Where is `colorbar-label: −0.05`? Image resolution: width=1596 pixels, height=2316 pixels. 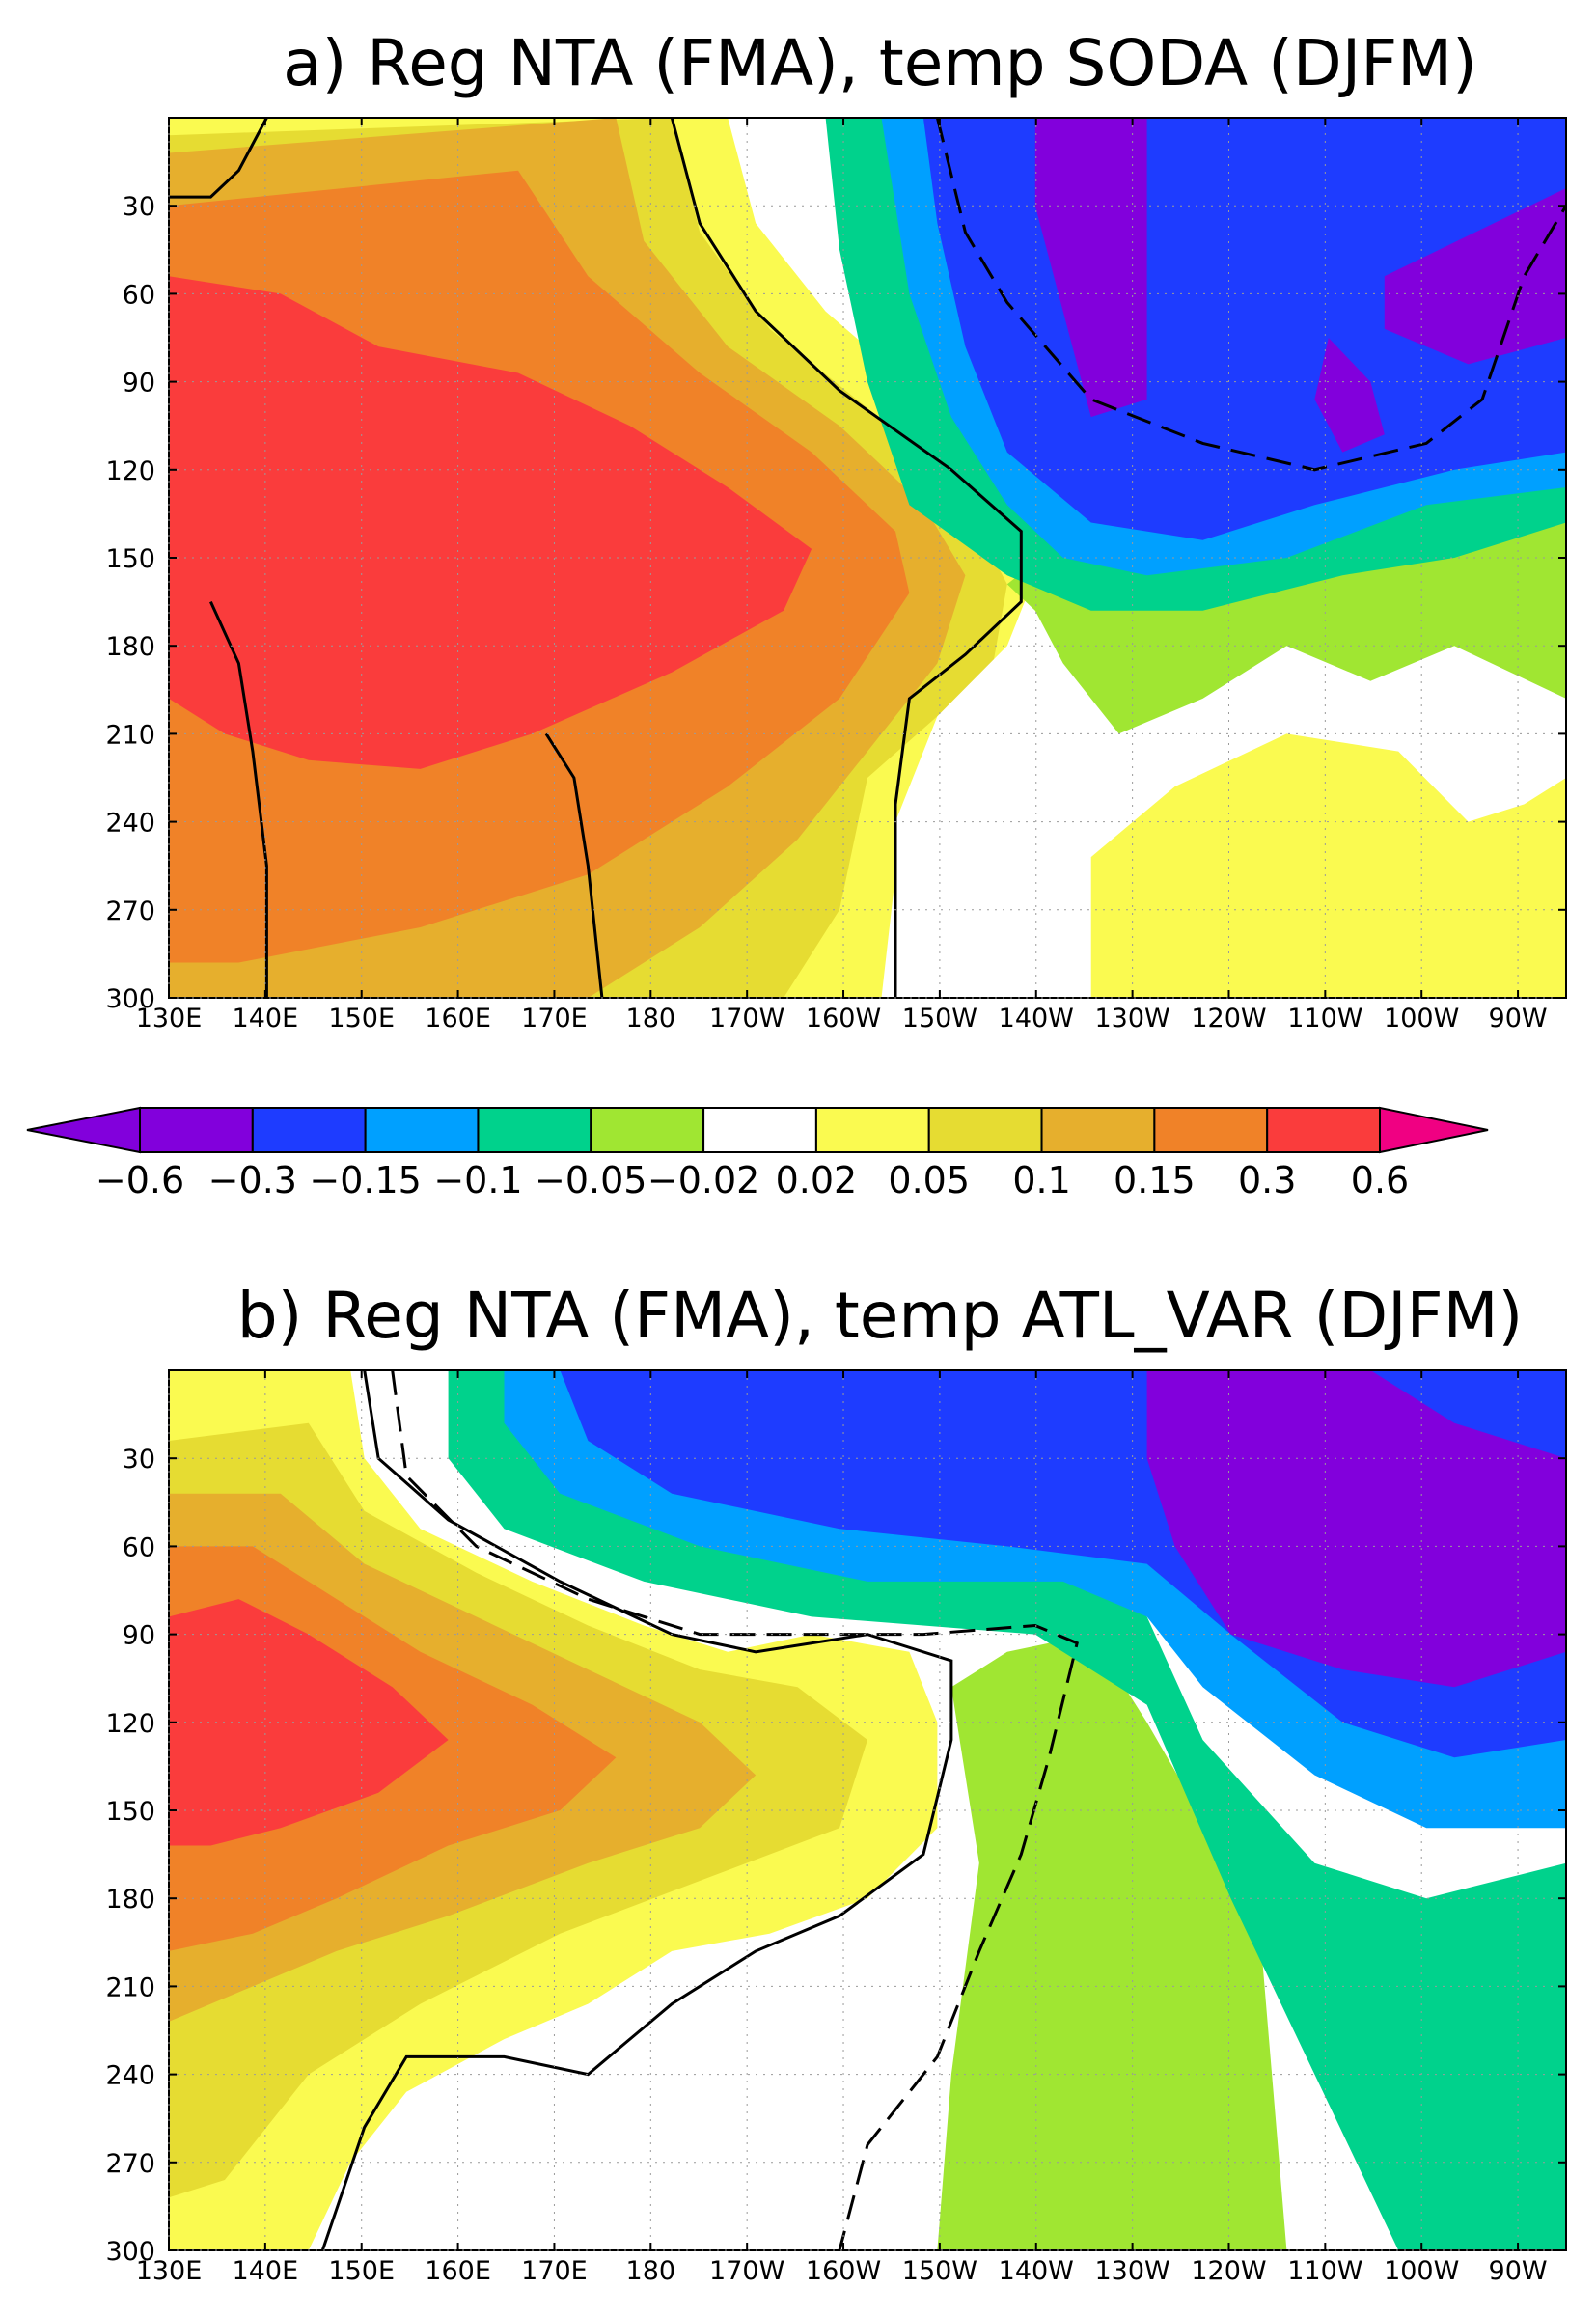 colorbar-label: −0.05 is located at coordinates (591, 1180).